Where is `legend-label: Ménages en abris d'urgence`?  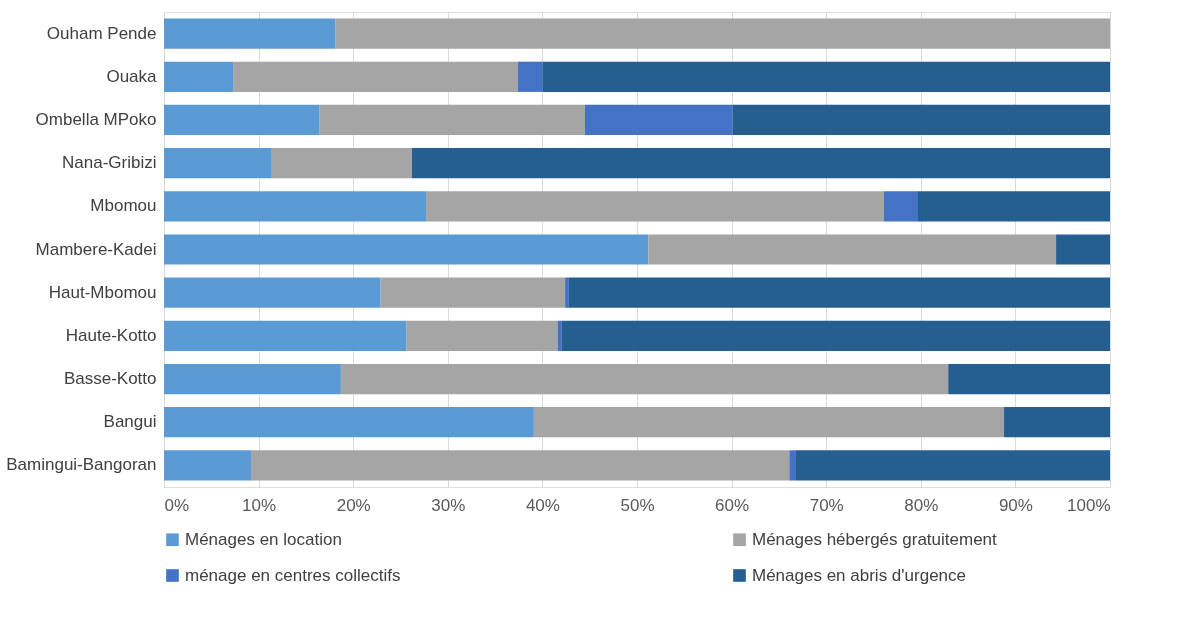 legend-label: Ménages en abris d'urgence is located at coordinates (859, 575).